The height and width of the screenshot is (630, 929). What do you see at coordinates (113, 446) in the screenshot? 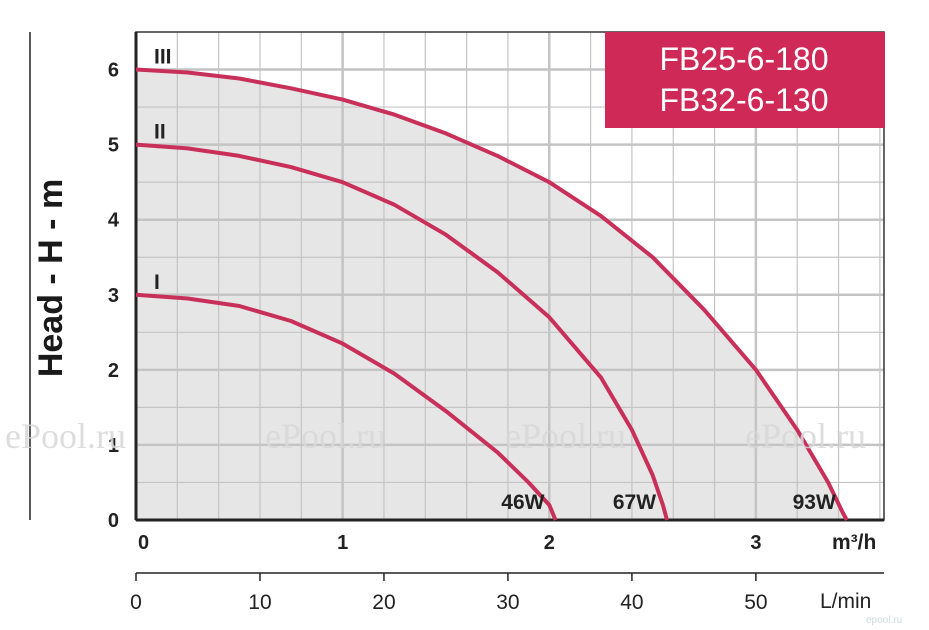
I see `y-tick-label: 1` at bounding box center [113, 446].